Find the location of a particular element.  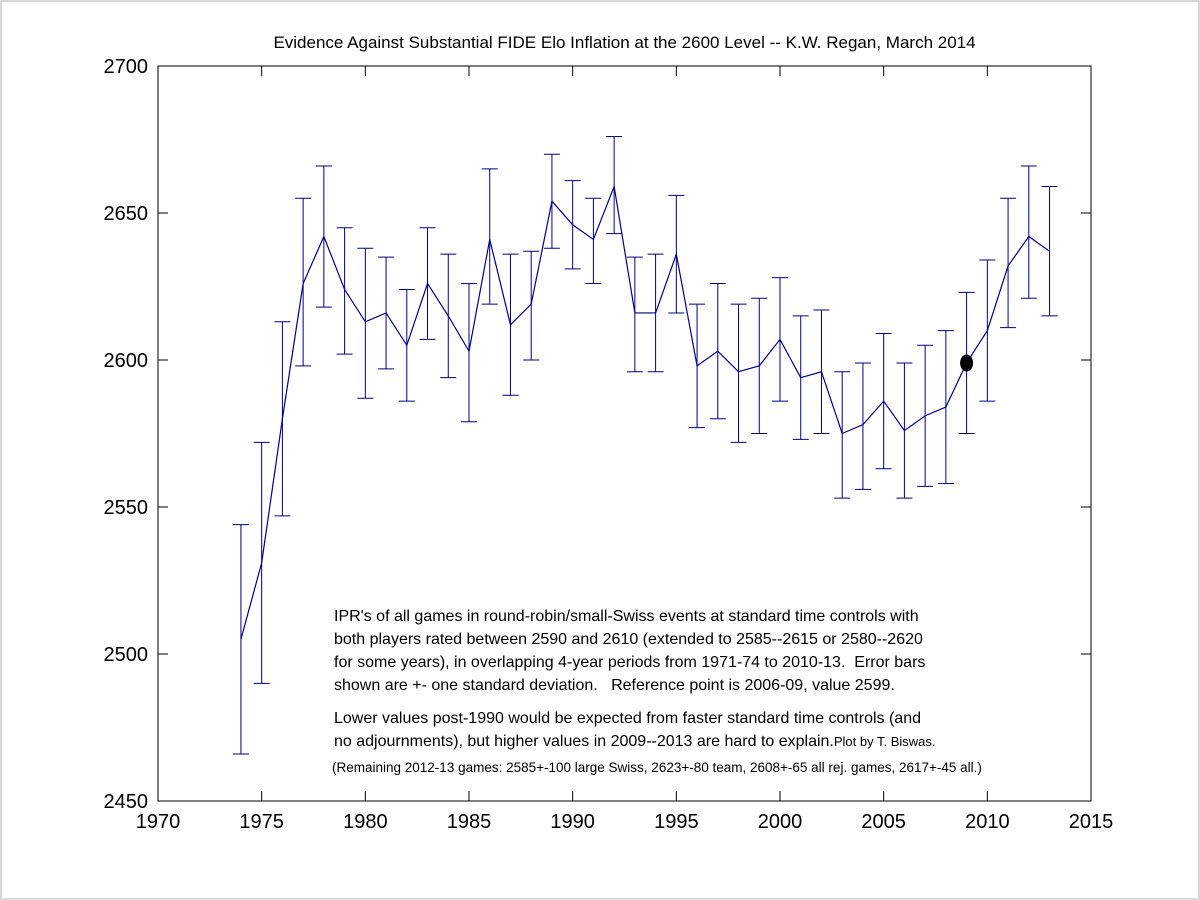

x-tick-label: 1995 is located at coordinates (676, 822).